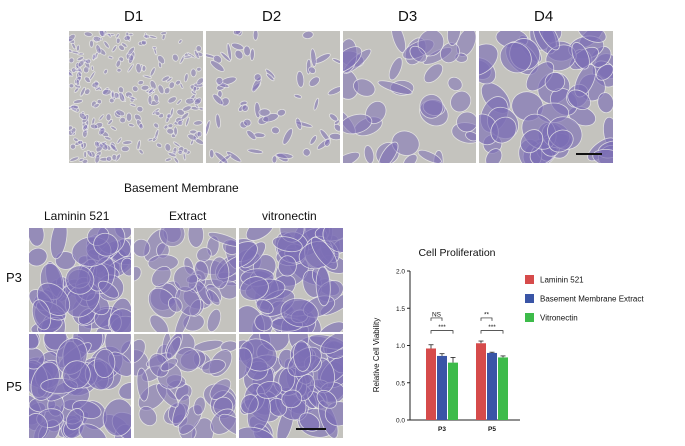 The height and width of the screenshot is (446, 685). Describe the element at coordinates (562, 280) in the screenshot. I see `legend-label-0: Laminin 521` at that location.